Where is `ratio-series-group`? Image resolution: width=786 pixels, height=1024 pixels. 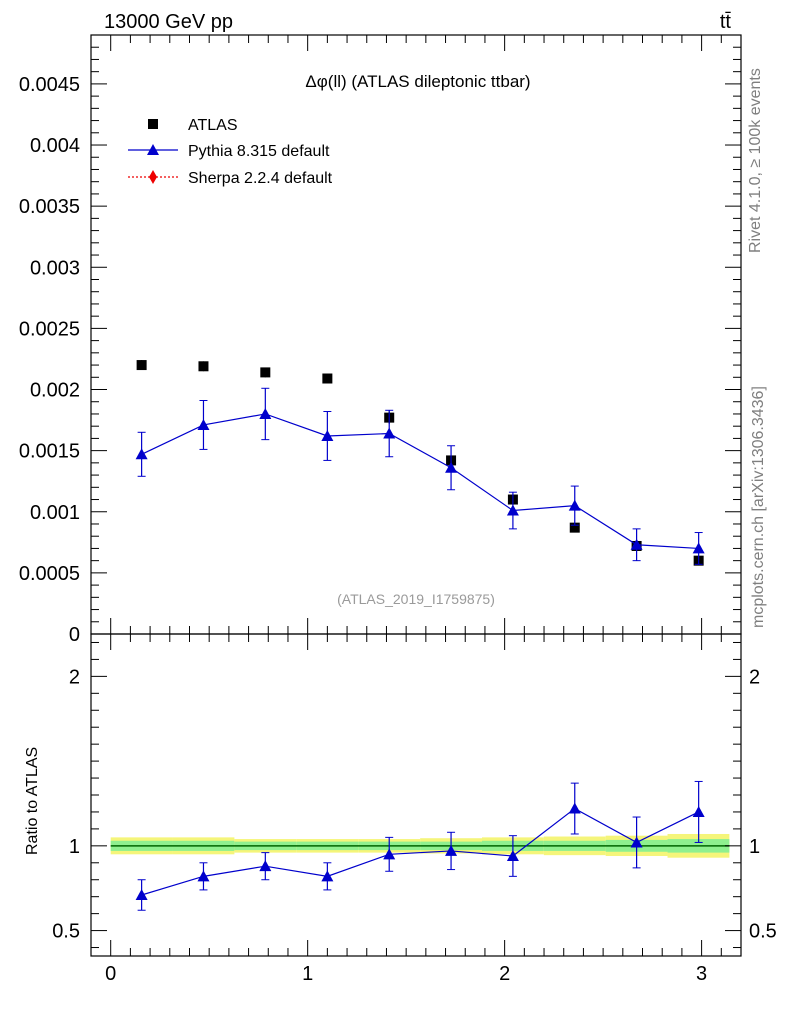 ratio-series-group is located at coordinates (420, 845).